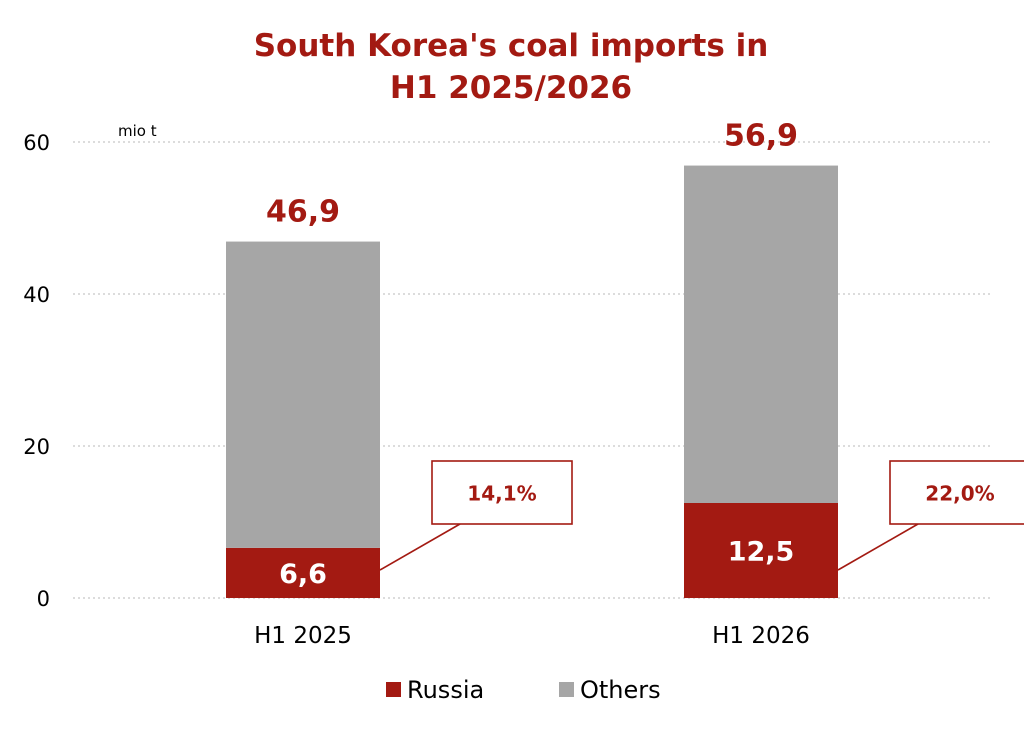 This screenshot has width=1024, height=739. Describe the element at coordinates (445, 690) in the screenshot. I see `legend-label-russia: Russia` at that location.